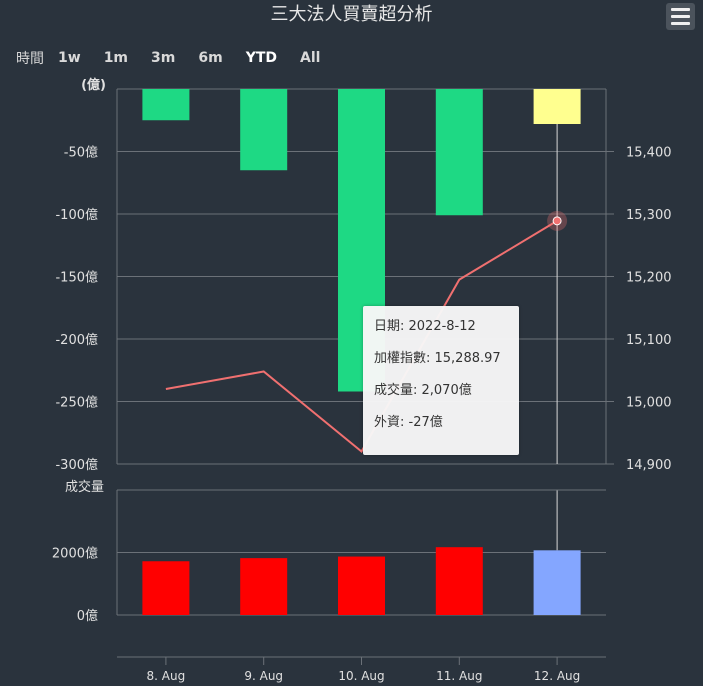  I want to click on tooltip-foreign: 外資: -27億, so click(408, 422).